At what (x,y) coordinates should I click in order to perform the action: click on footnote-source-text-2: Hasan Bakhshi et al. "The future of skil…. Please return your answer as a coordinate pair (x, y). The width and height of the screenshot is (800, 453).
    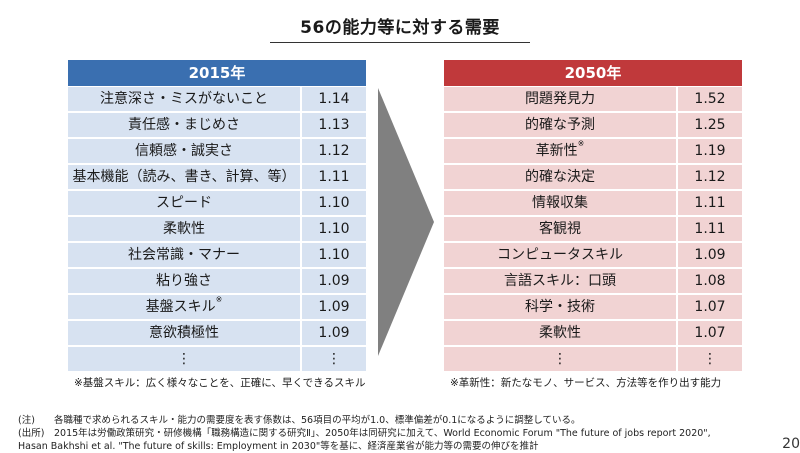
    Looking at the image, I should click on (278, 446).